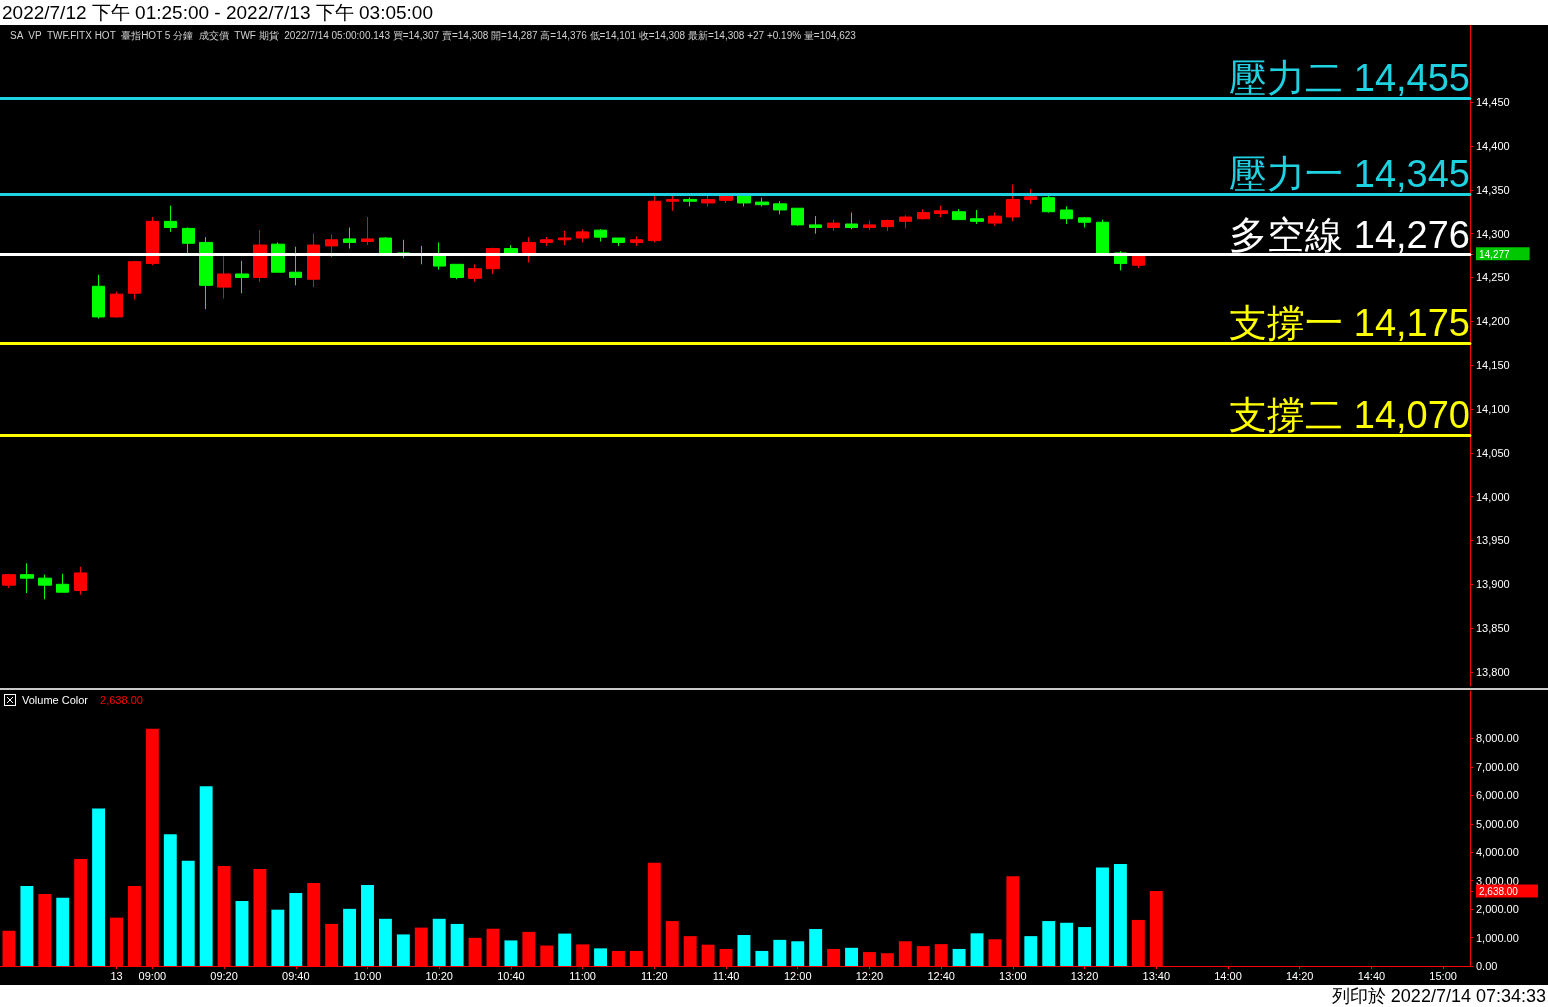 The width and height of the screenshot is (1548, 1007). What do you see at coordinates (869, 975) in the screenshot?
I see `x-tick-label: 12:20` at bounding box center [869, 975].